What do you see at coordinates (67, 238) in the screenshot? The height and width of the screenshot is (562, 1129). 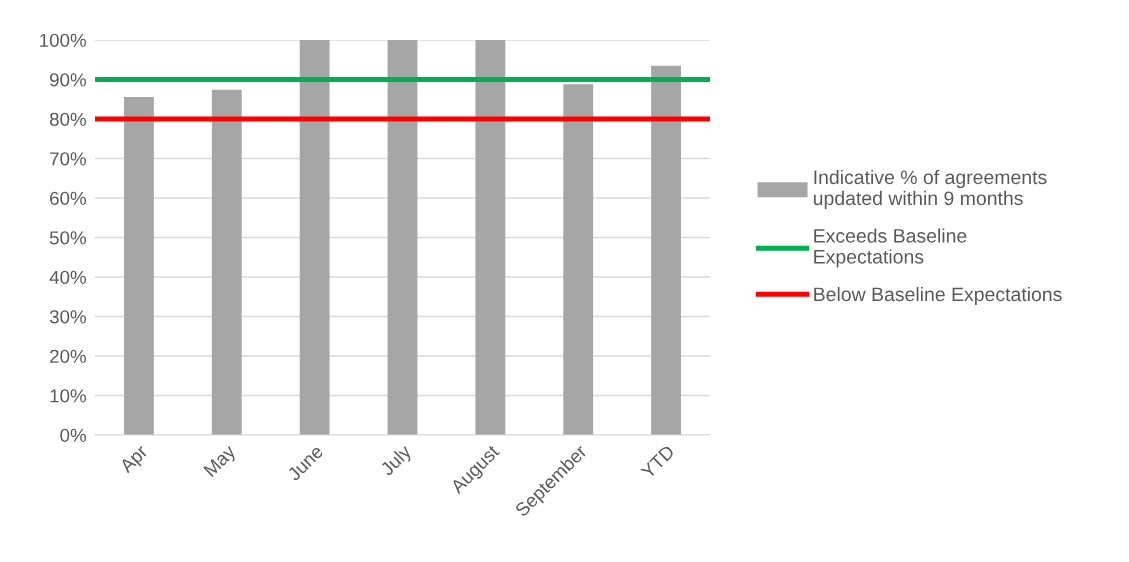 I see `y-tick-label: 50%` at bounding box center [67, 238].